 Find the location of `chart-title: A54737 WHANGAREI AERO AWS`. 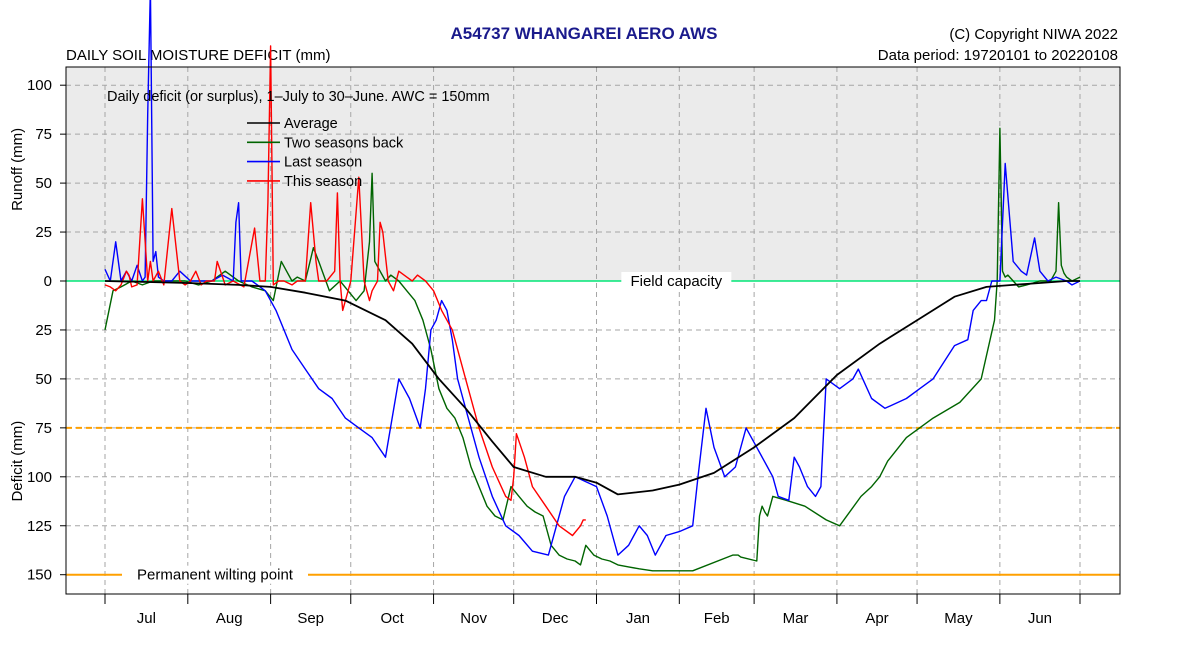

chart-title: A54737 WHANGAREI AERO AWS is located at coordinates (583, 33).